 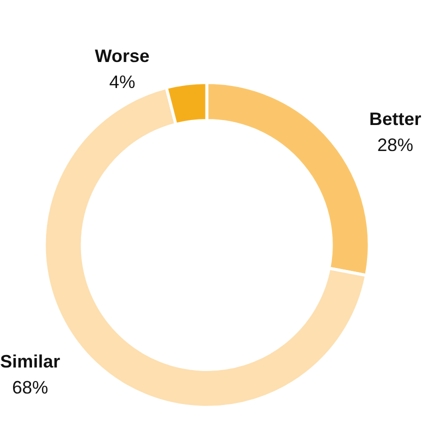 I want to click on data-label: 28%, so click(x=395, y=144).